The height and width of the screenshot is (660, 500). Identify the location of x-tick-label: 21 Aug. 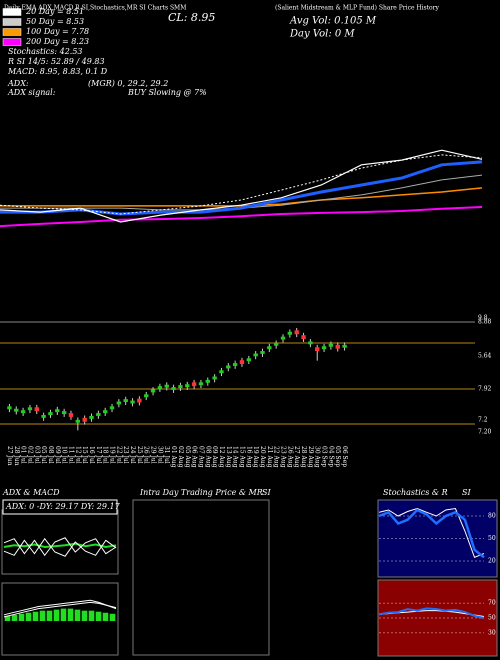
(269, 457).